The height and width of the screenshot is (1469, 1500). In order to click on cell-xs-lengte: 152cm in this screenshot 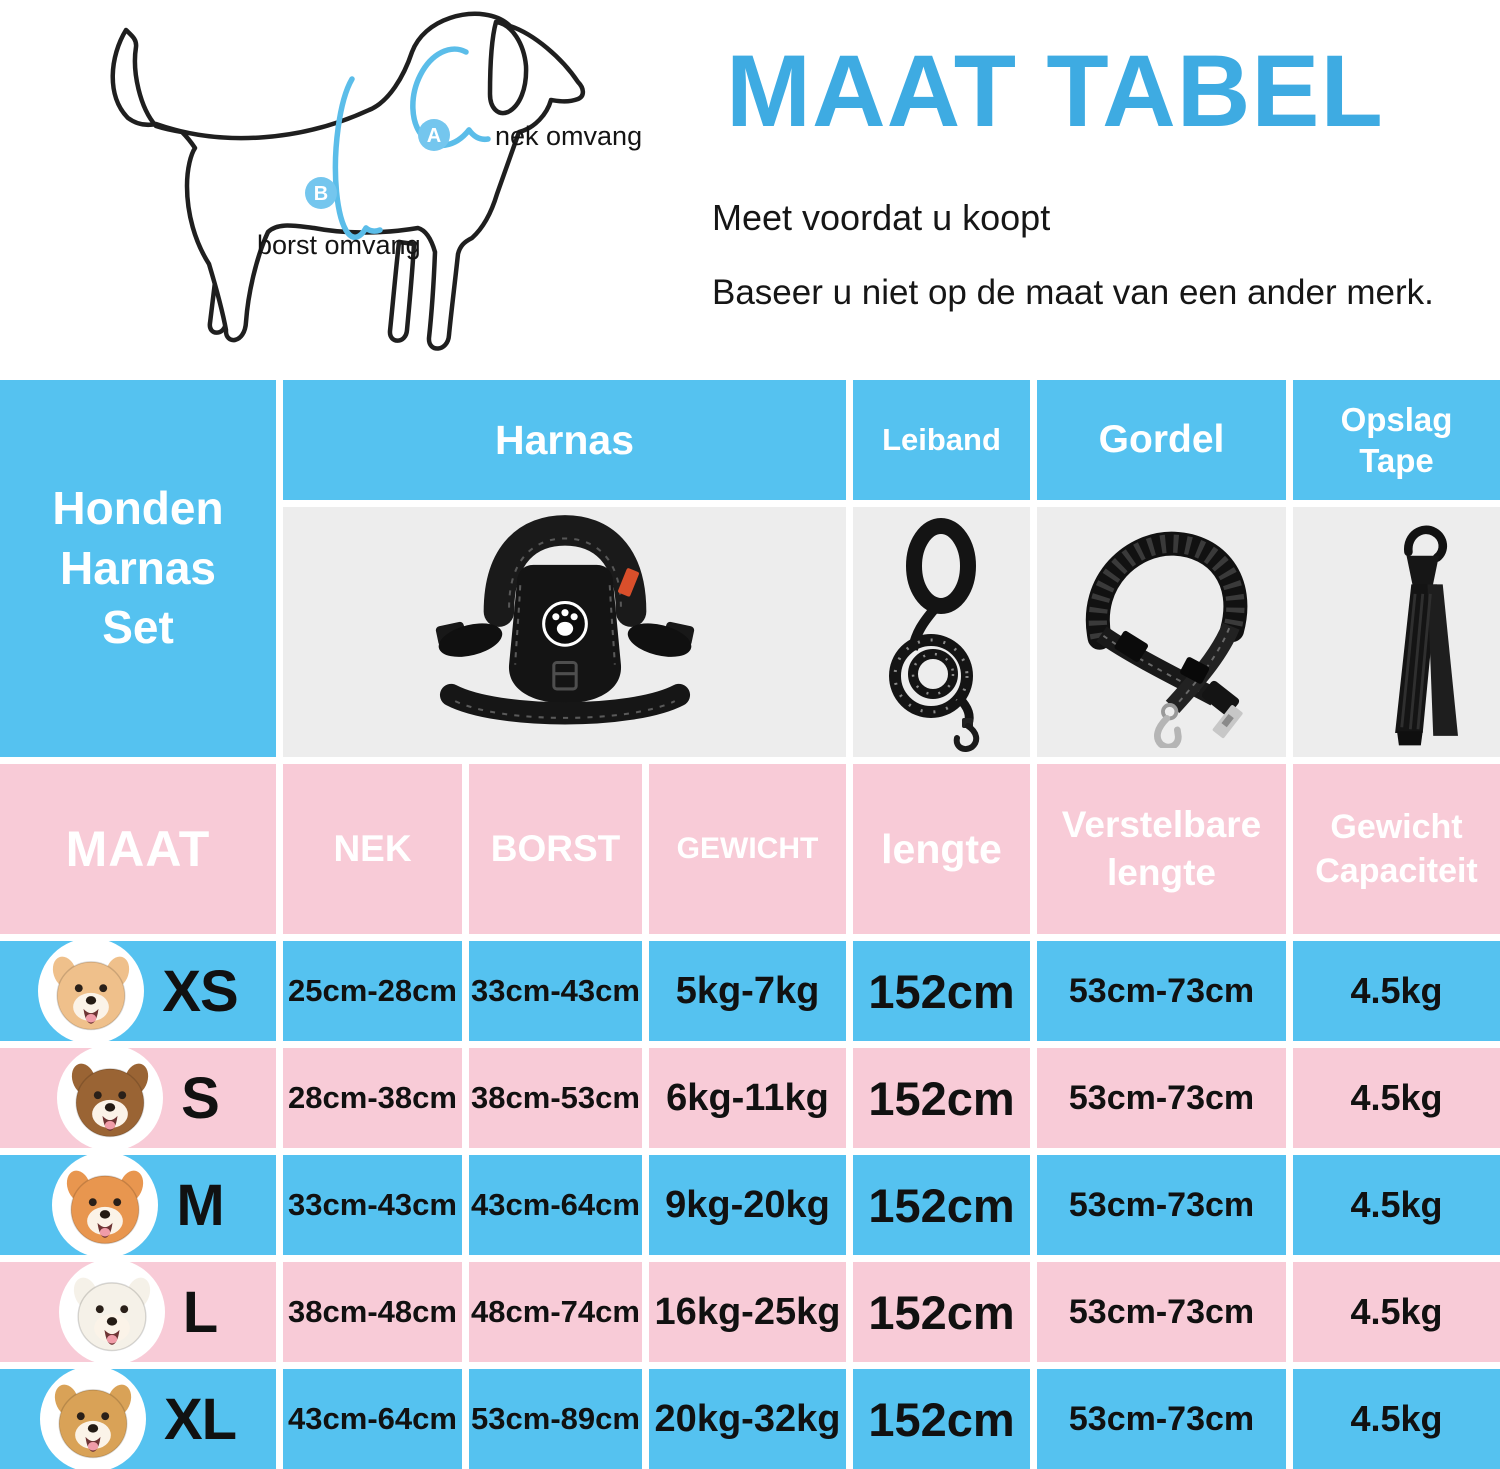, I will do `click(941, 991)`.